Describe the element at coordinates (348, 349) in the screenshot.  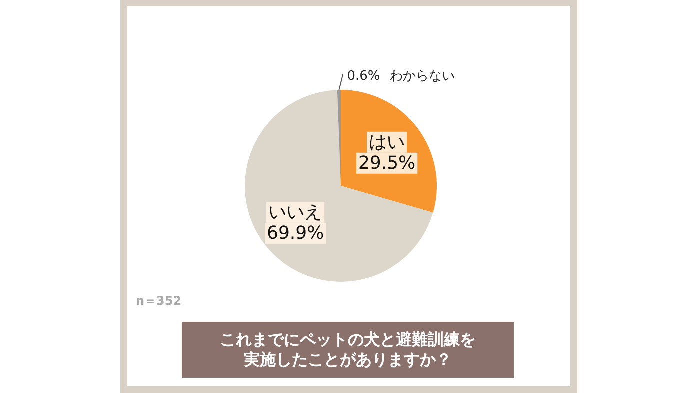
I see `text: これまでにペットの犬と避難訓練を実施したことがありますか？` at that location.